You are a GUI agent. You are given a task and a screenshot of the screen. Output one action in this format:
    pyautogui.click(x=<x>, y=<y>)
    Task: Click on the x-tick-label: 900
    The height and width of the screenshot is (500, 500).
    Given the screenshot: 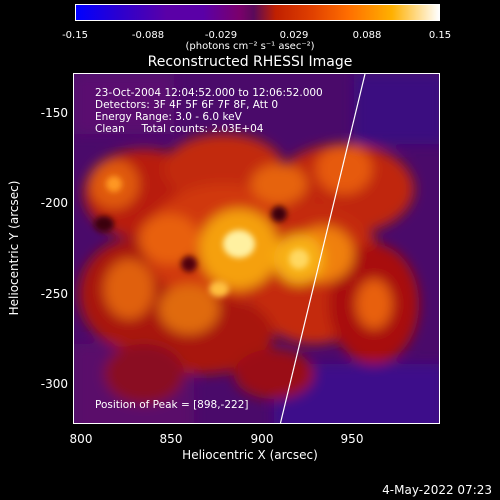 What is the action you would take?
    pyautogui.click(x=262, y=439)
    